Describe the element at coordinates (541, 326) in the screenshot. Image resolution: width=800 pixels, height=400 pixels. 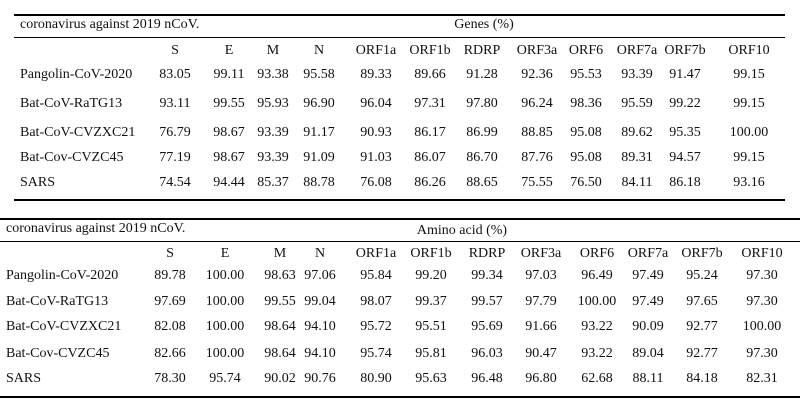
I see `table-cell: 91.66` at that location.